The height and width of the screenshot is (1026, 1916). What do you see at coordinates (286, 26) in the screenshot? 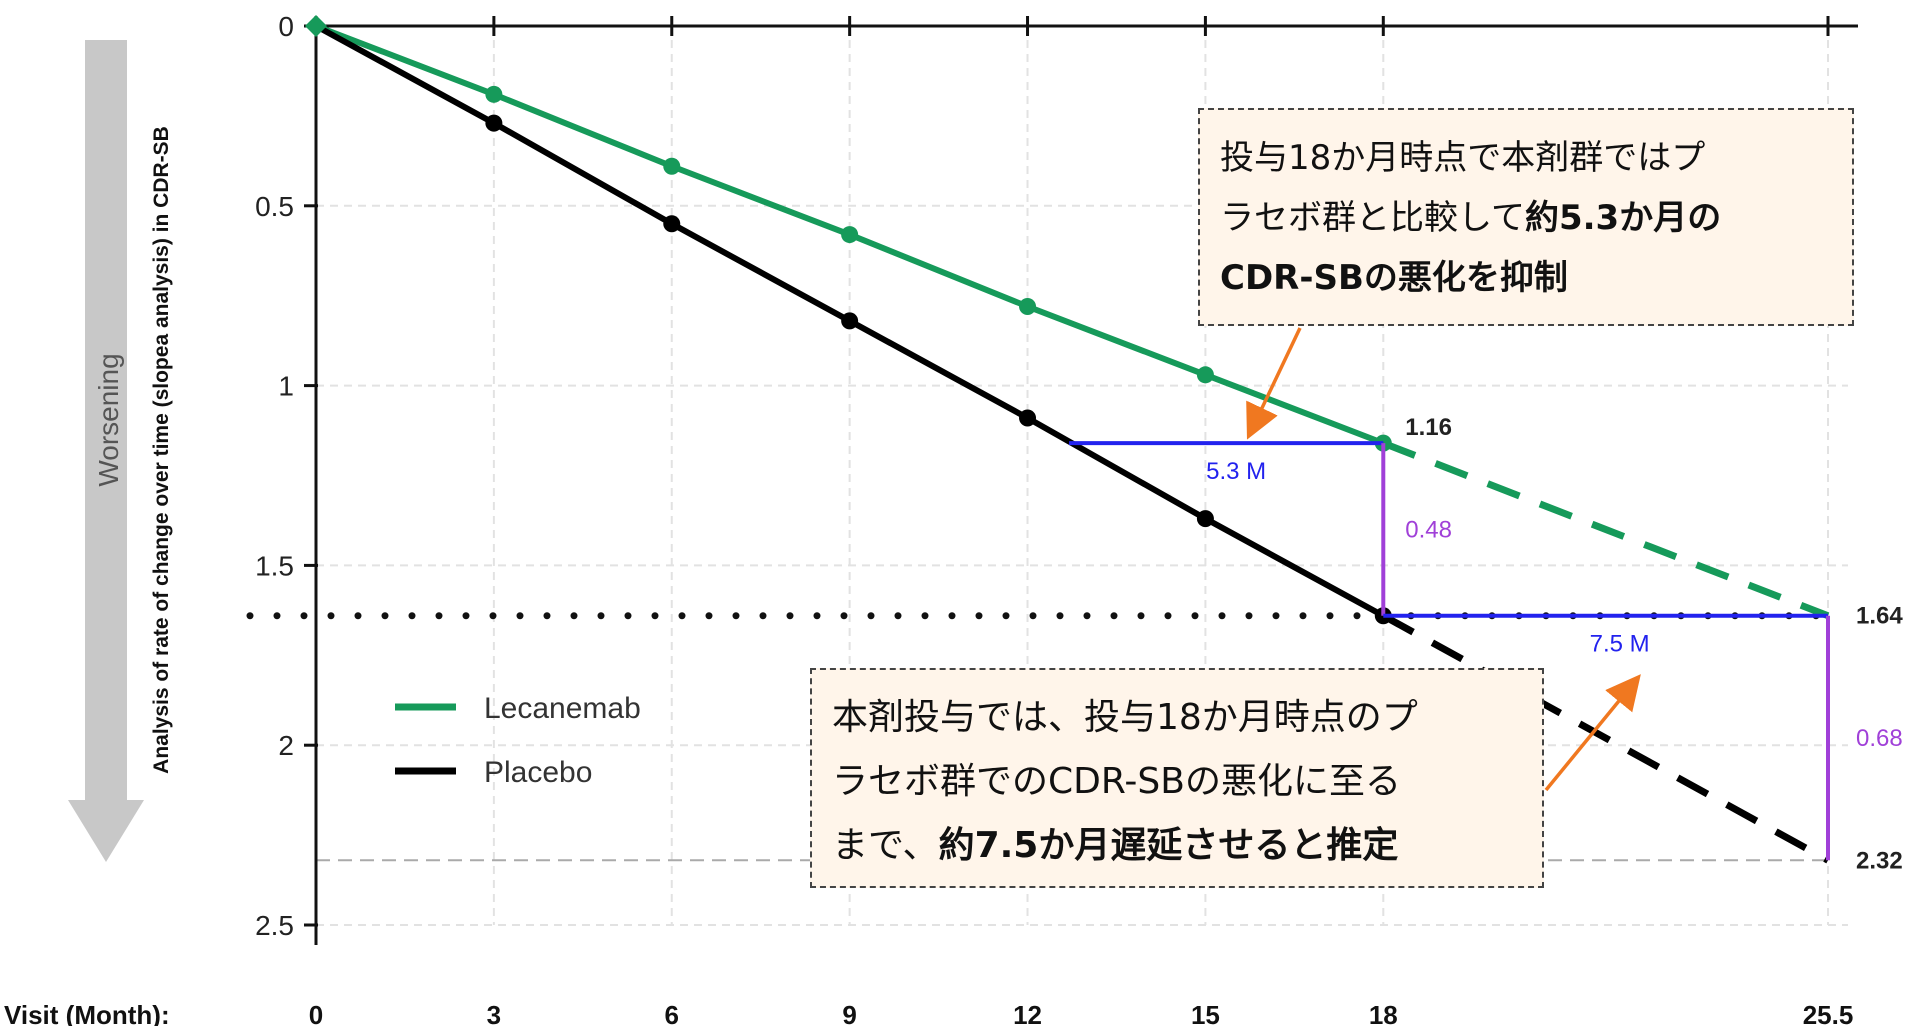
I see `y-tick-label: 0` at bounding box center [286, 26].